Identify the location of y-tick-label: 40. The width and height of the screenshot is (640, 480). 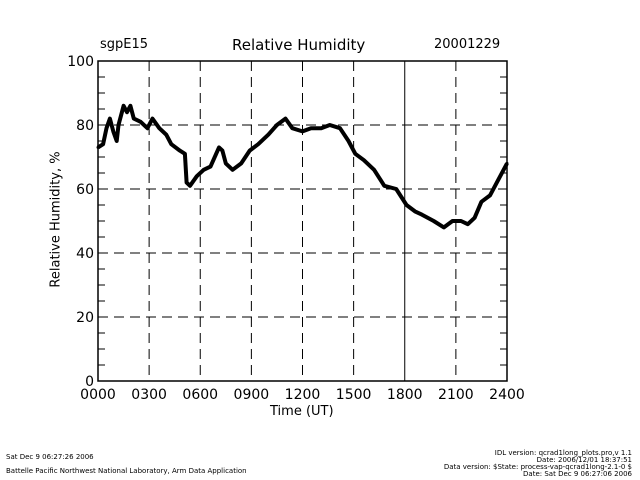
(85, 254).